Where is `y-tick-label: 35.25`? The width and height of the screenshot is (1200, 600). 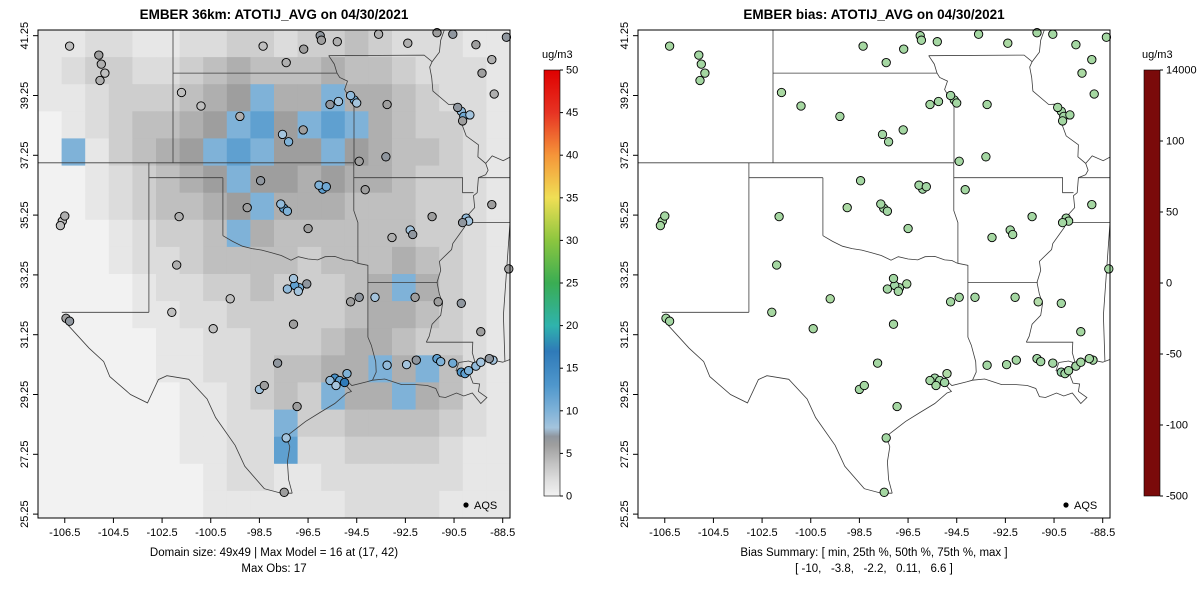 y-tick-label: 35.25 is located at coordinates (625, 215).